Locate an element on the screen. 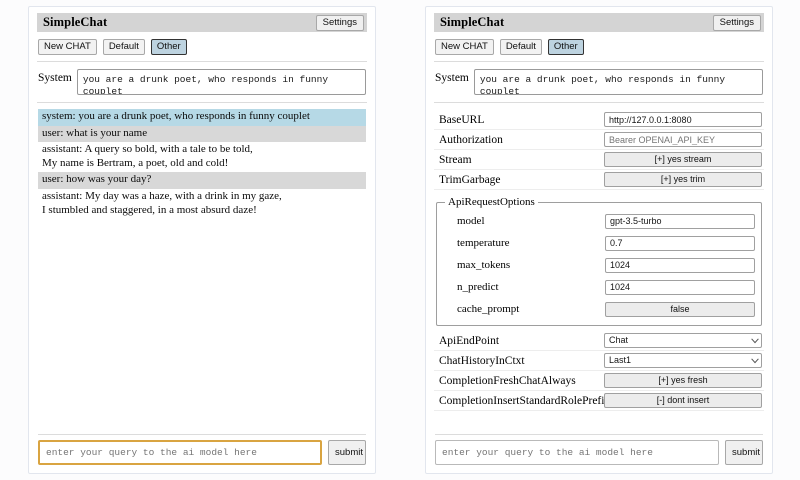 The width and height of the screenshot is (800, 480). model-input is located at coordinates (680, 221).